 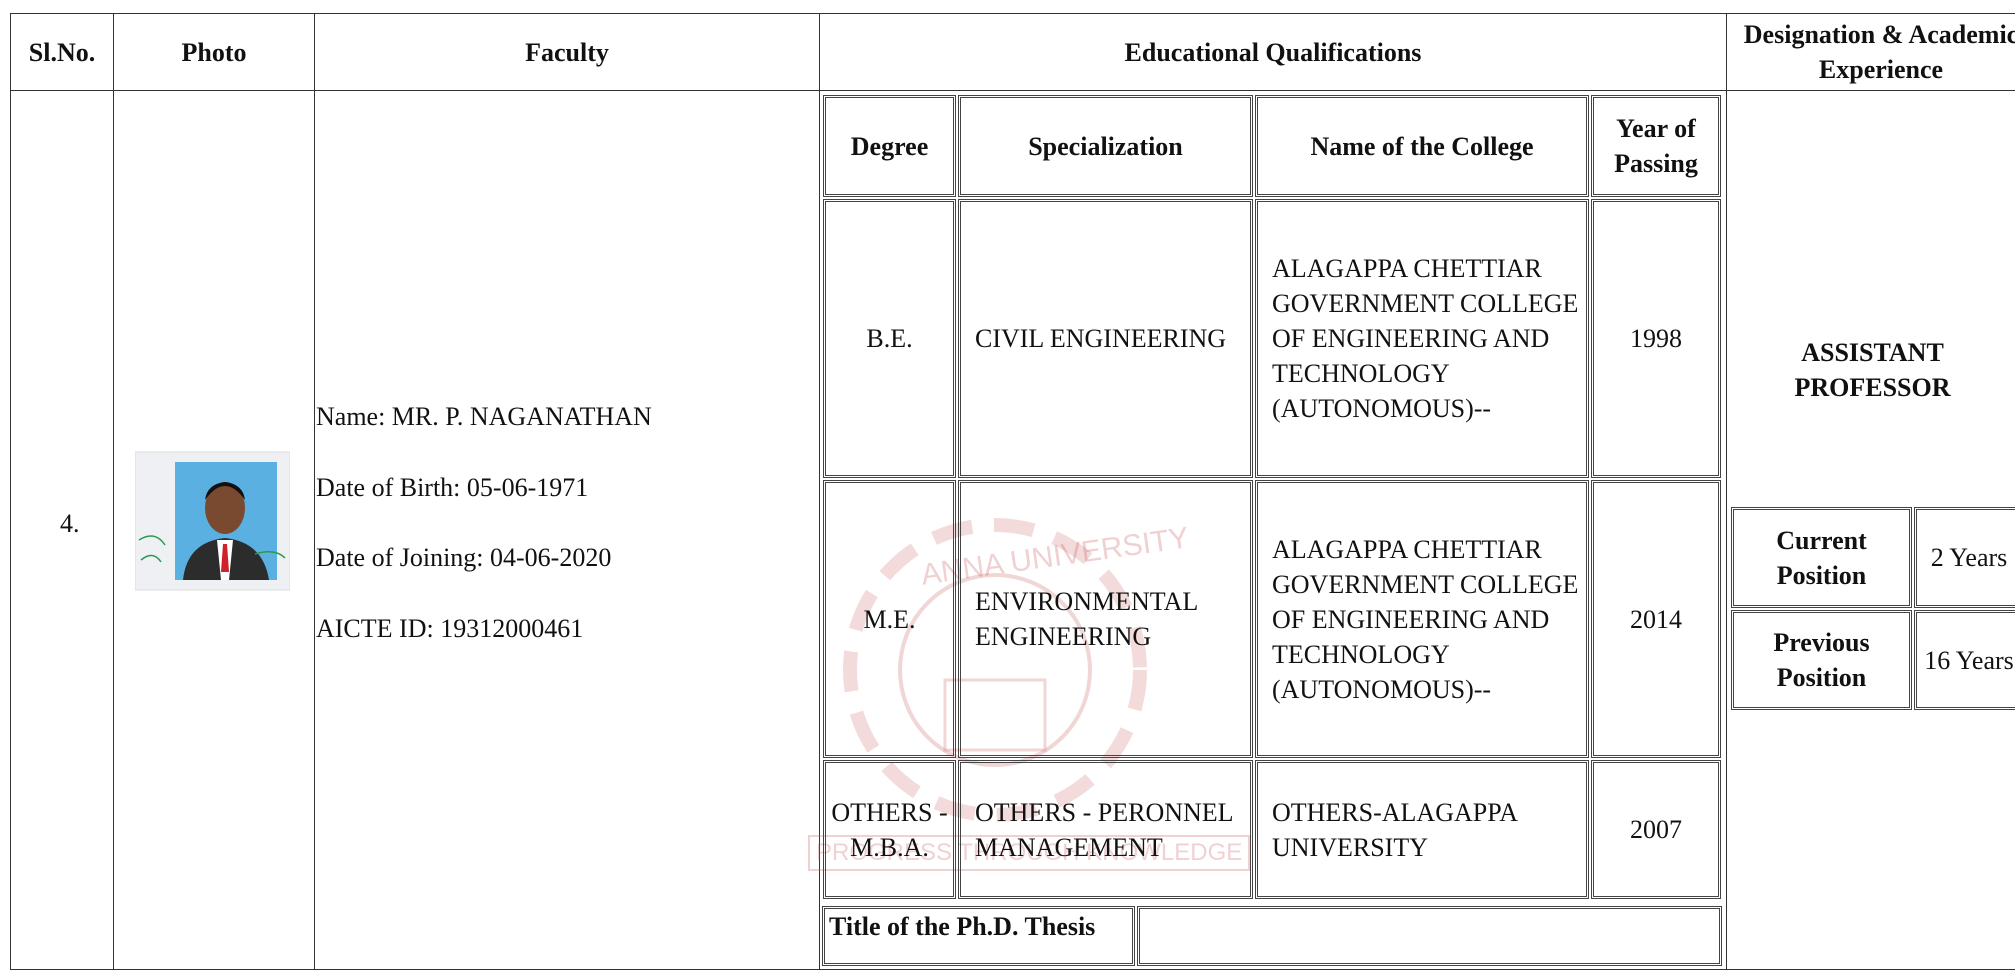 I want to click on edu-value-cell: OTHERS - M.B.A., so click(x=889, y=829).